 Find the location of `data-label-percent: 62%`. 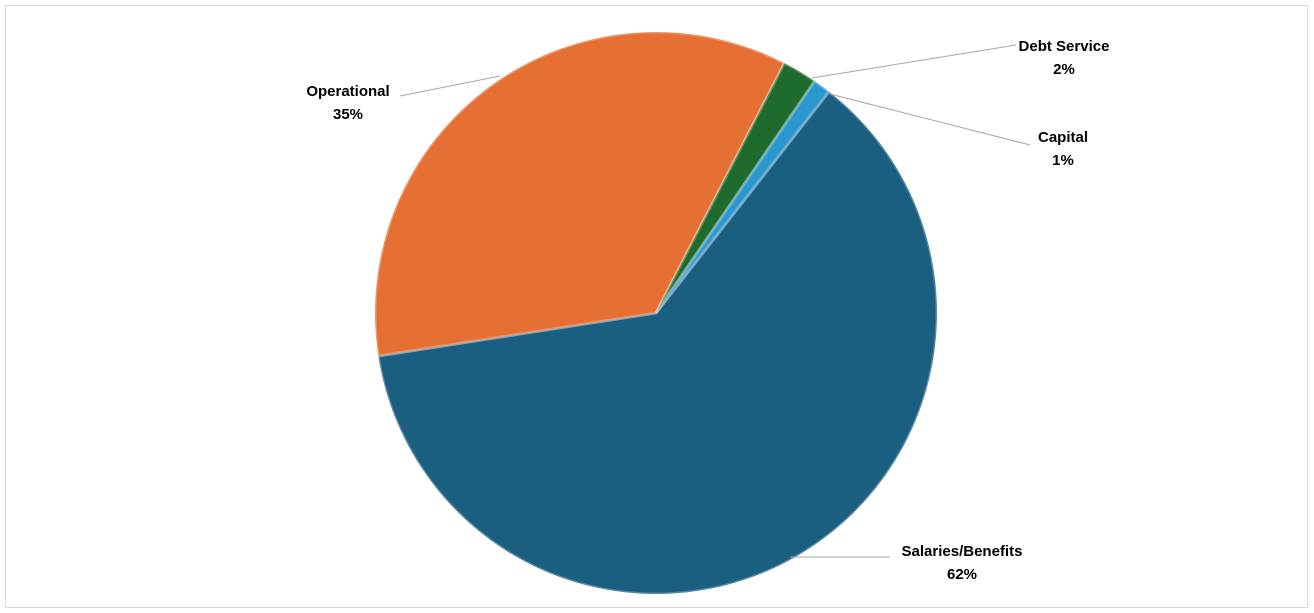

data-label-percent: 62% is located at coordinates (962, 574).